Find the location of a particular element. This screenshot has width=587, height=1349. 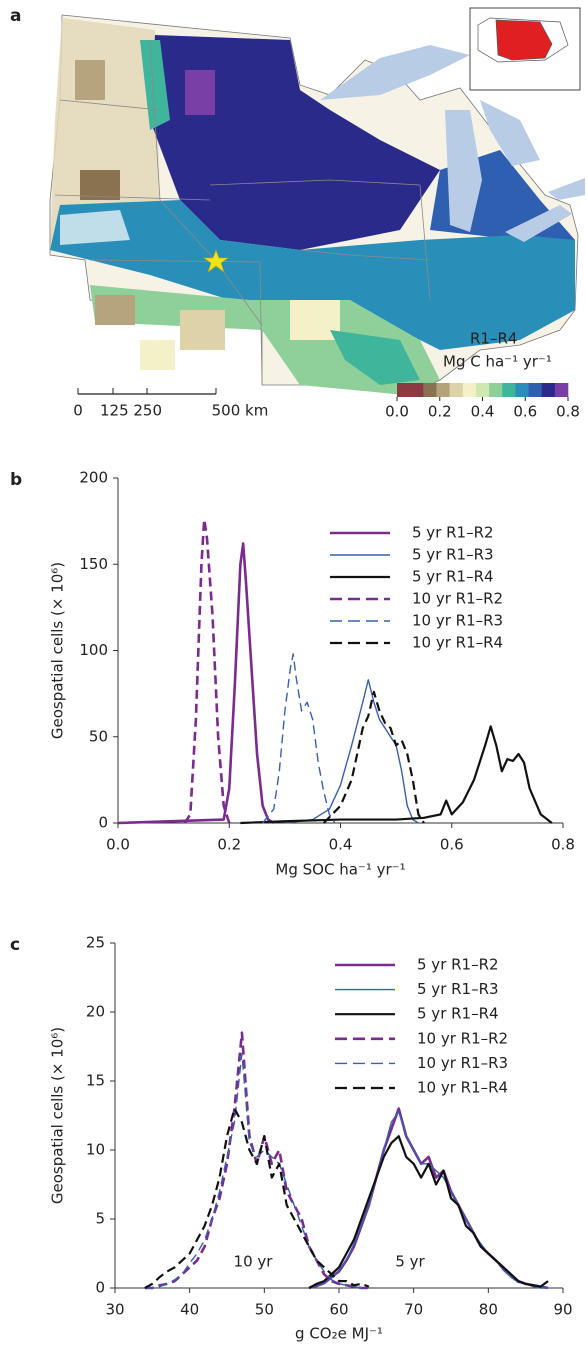

panel-label: b is located at coordinates (16, 480).